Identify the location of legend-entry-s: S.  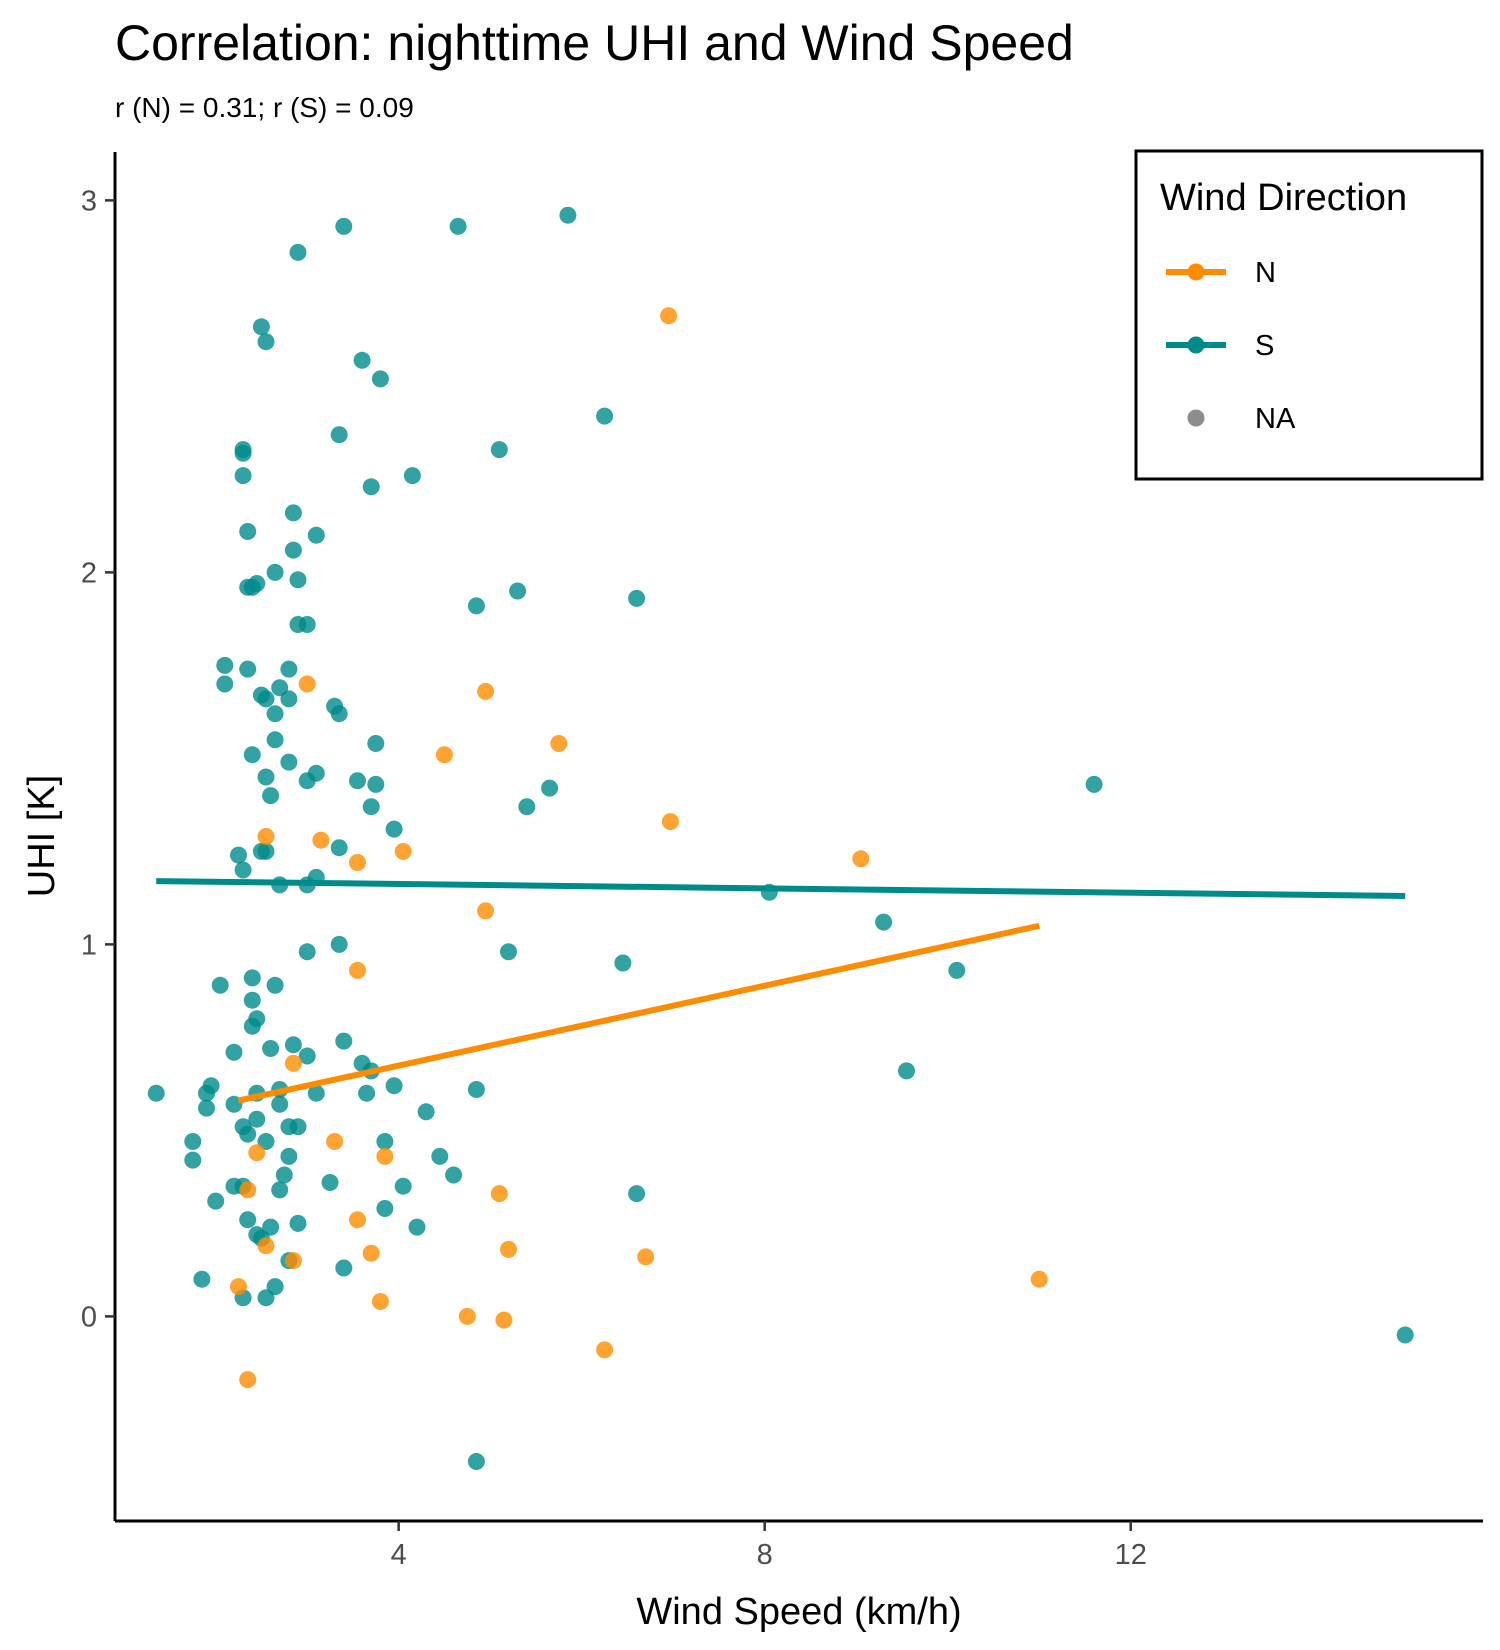
(1220, 346).